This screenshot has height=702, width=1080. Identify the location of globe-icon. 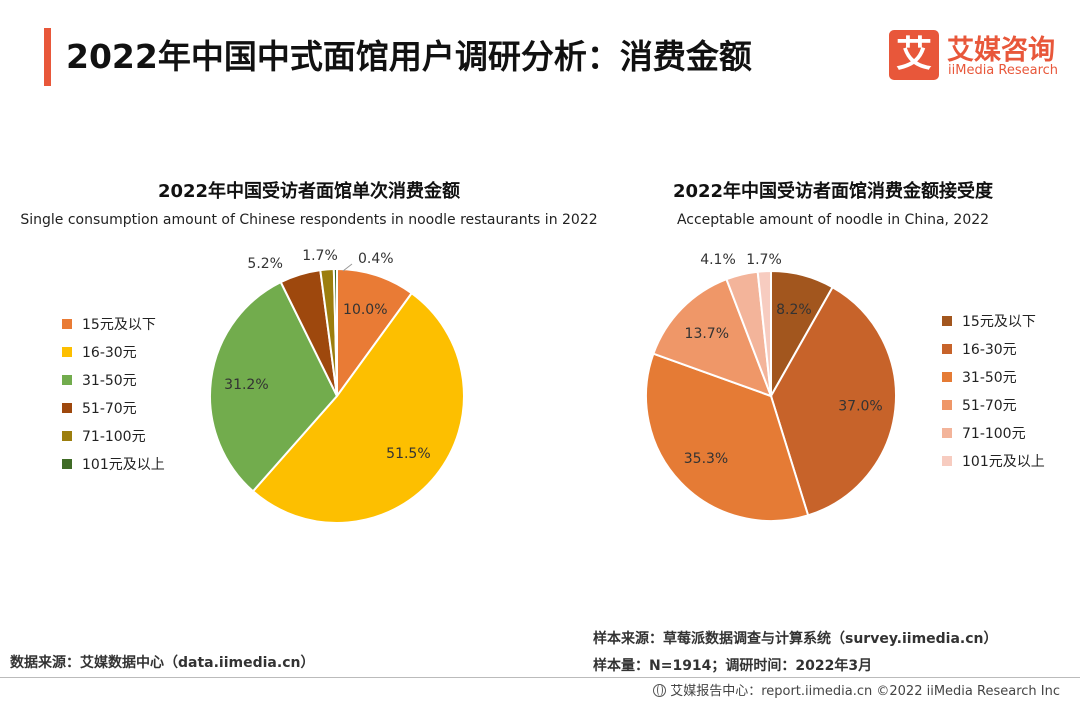
(660, 690).